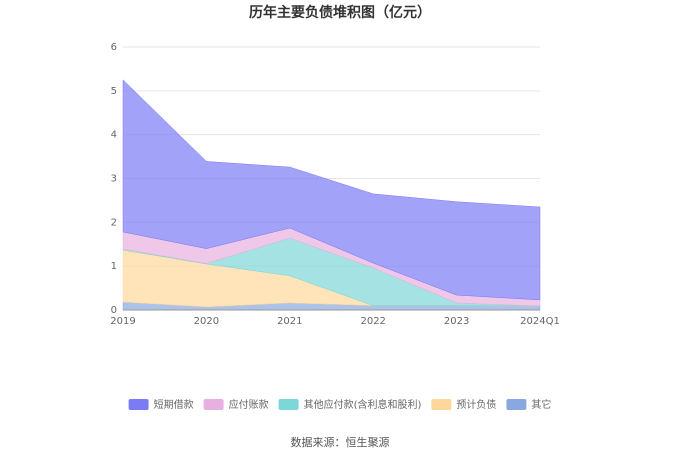 This screenshot has width=680, height=460. I want to click on y-tick-label: 3, so click(114, 179).